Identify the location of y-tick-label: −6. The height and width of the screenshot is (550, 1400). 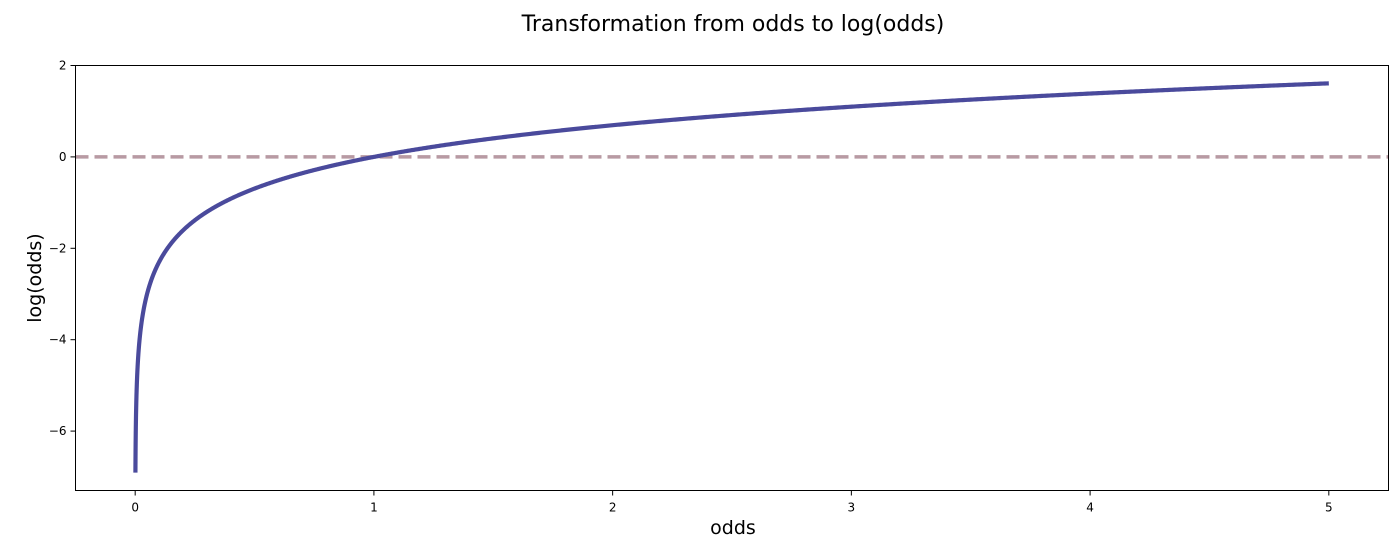
(58, 431).